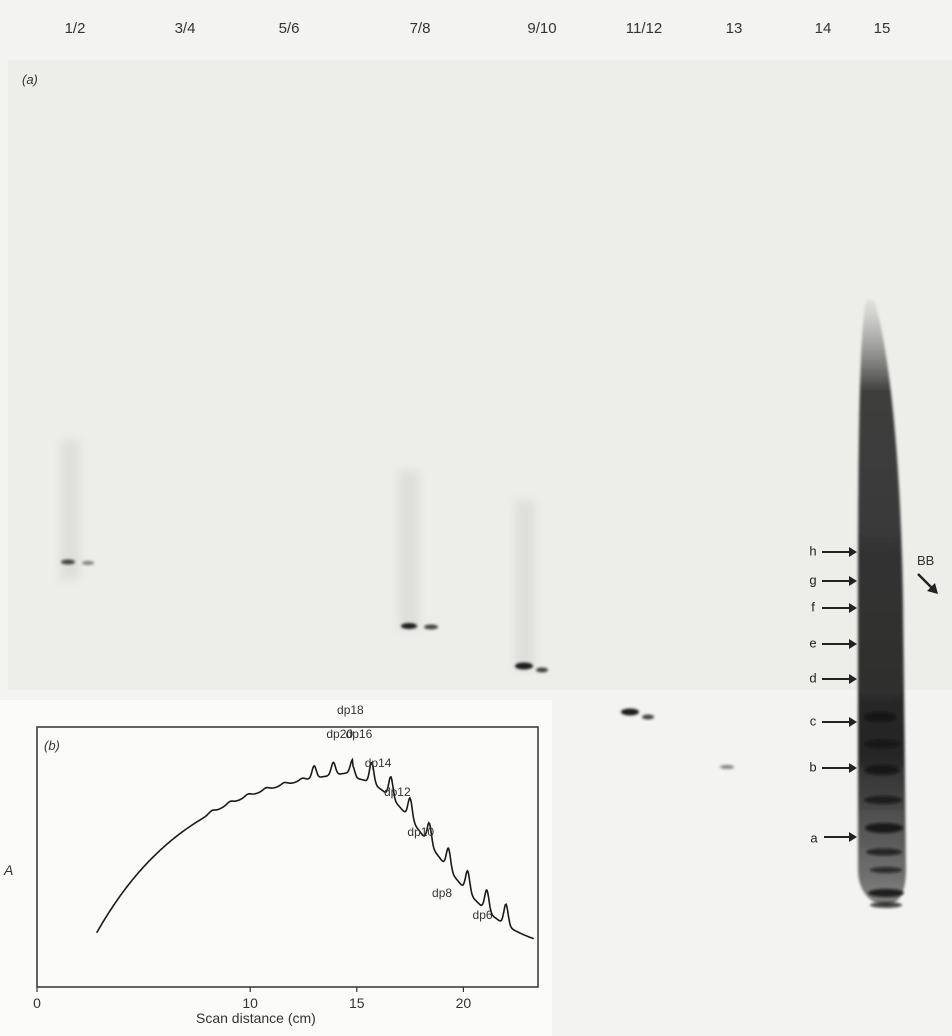 This screenshot has height=1036, width=952. What do you see at coordinates (52, 745) in the screenshot?
I see `panel-b-label: (b)` at bounding box center [52, 745].